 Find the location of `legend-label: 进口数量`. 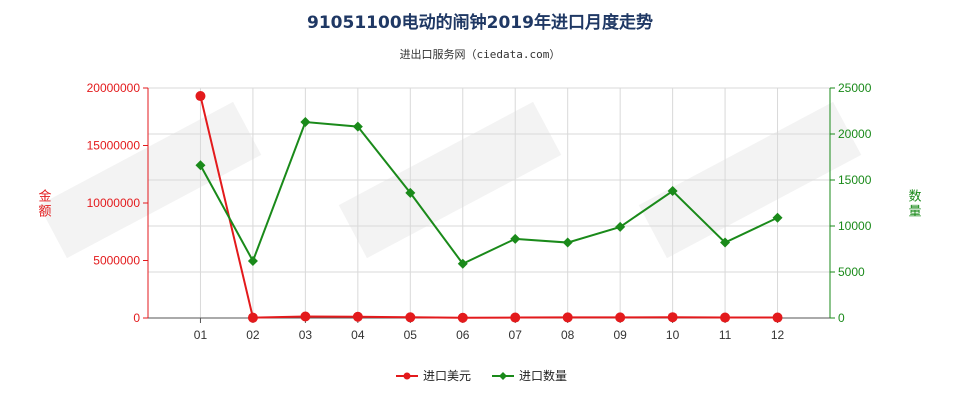

legend-label: 进口数量 is located at coordinates (543, 375).